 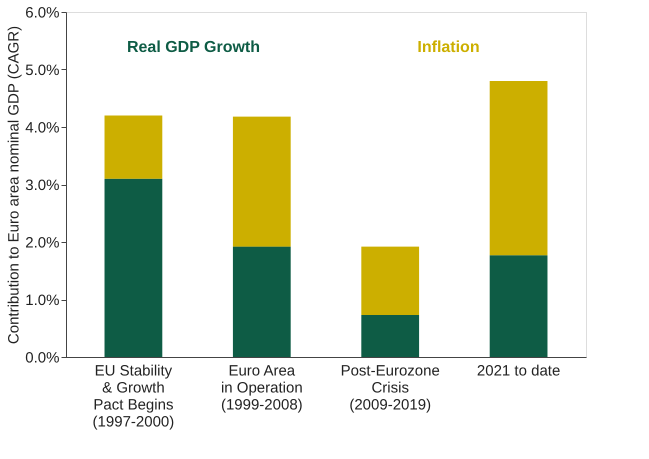 What do you see at coordinates (518, 371) in the screenshot?
I see `x-tick-label: 2021 to date` at bounding box center [518, 371].